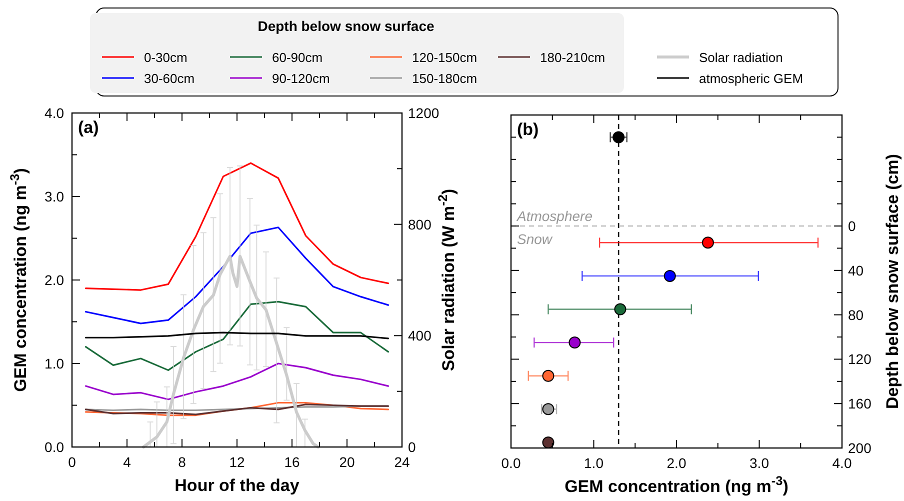 The height and width of the screenshot is (501, 904). Describe the element at coordinates (166, 57) in the screenshot. I see `legend-label: 0-30cm` at that location.